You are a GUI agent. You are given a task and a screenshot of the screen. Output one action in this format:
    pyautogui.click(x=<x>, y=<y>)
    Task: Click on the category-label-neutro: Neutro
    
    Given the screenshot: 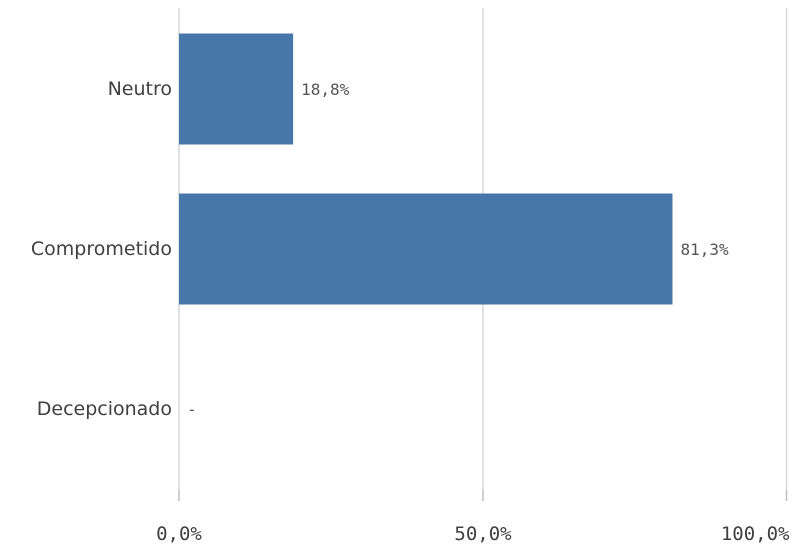 What is the action you would take?
    pyautogui.click(x=140, y=89)
    